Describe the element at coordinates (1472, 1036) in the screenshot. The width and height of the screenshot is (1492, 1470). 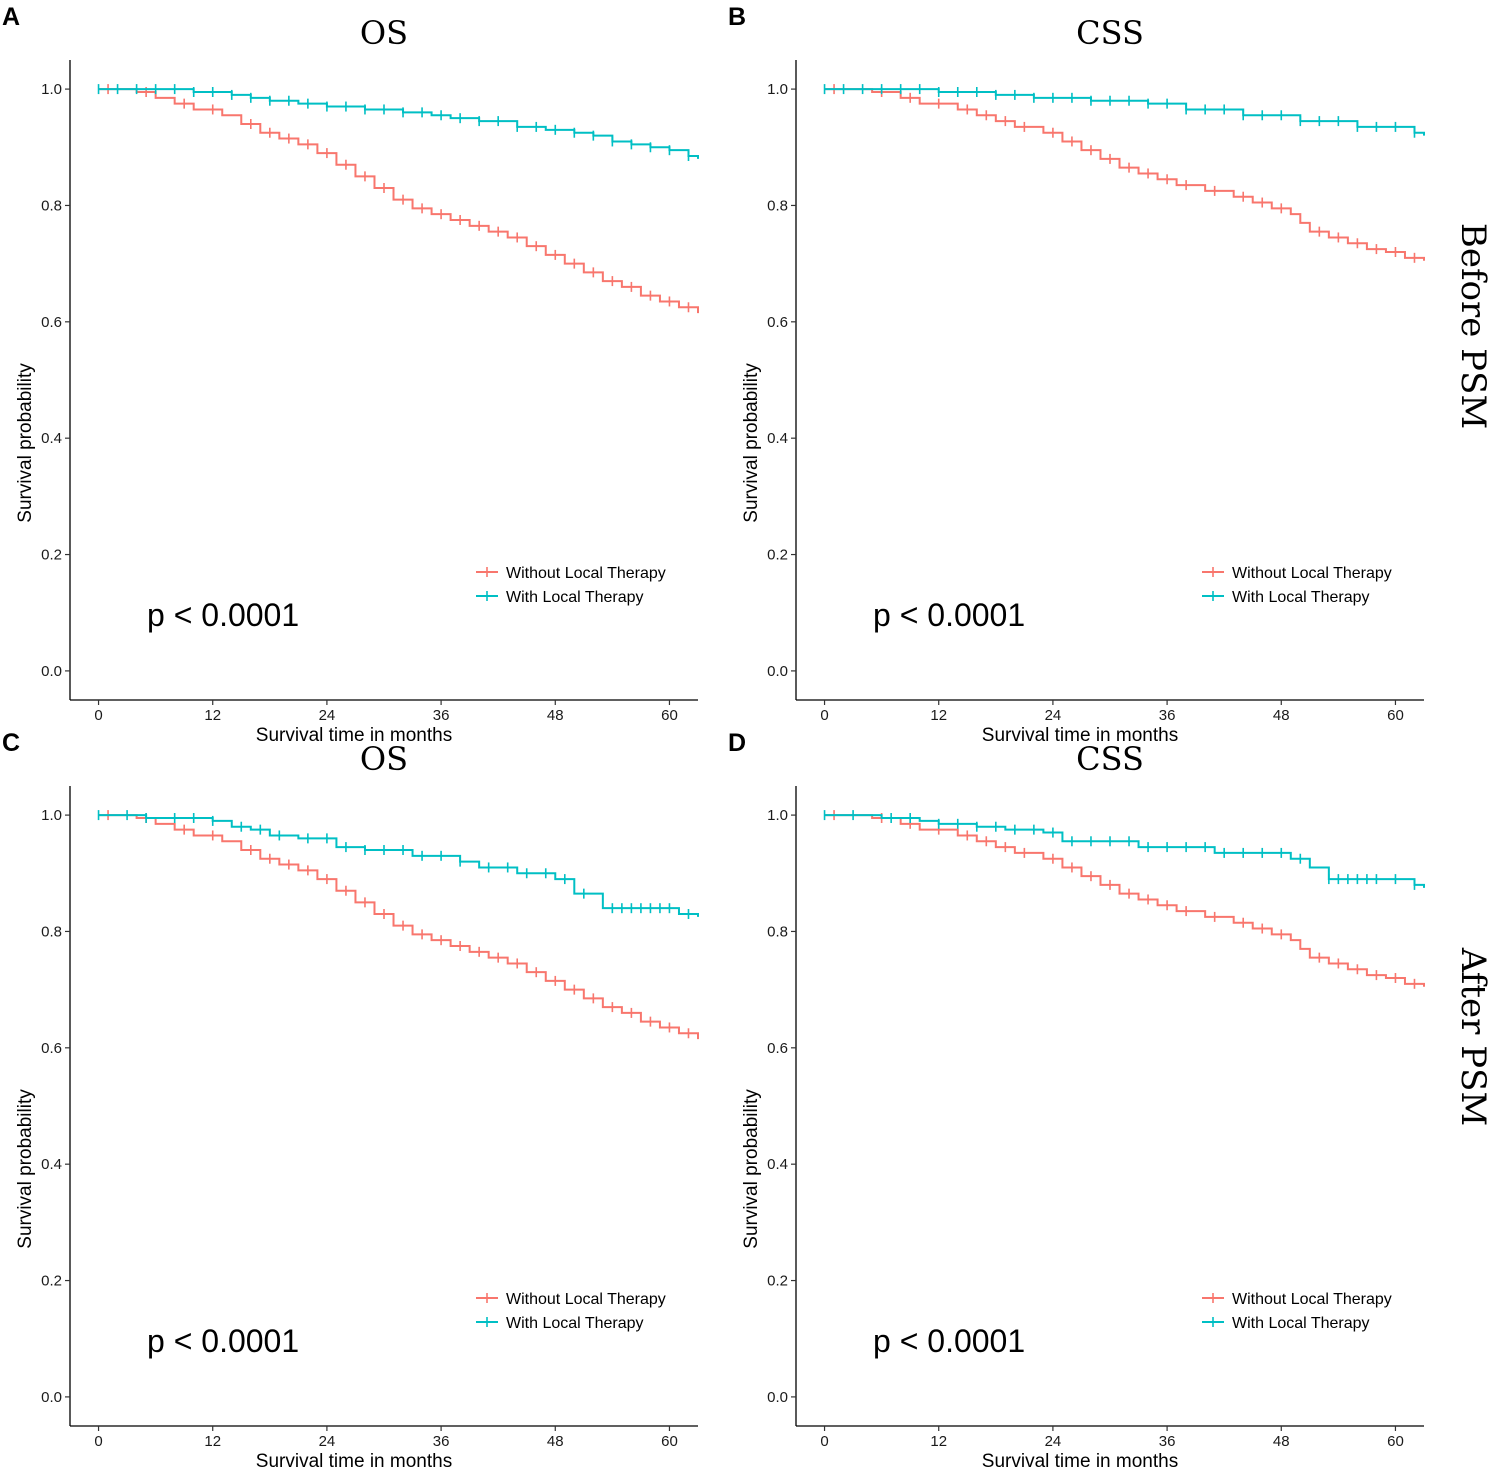
I see `row-label-after-psm: After PSM` at that location.